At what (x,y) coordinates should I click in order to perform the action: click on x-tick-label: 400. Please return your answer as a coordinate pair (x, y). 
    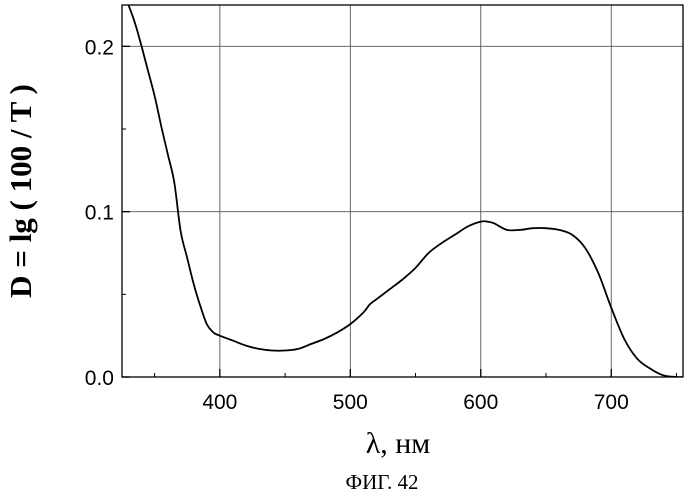
    Looking at the image, I should click on (219, 402).